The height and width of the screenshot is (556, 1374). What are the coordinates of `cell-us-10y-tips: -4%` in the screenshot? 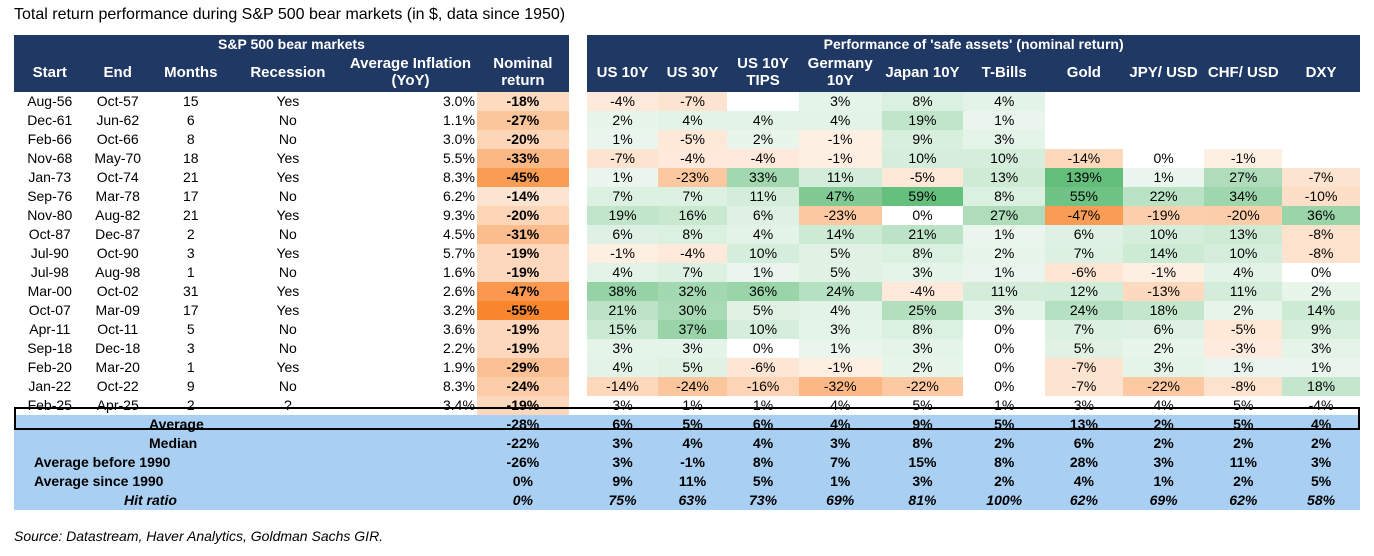 It's located at (763, 158).